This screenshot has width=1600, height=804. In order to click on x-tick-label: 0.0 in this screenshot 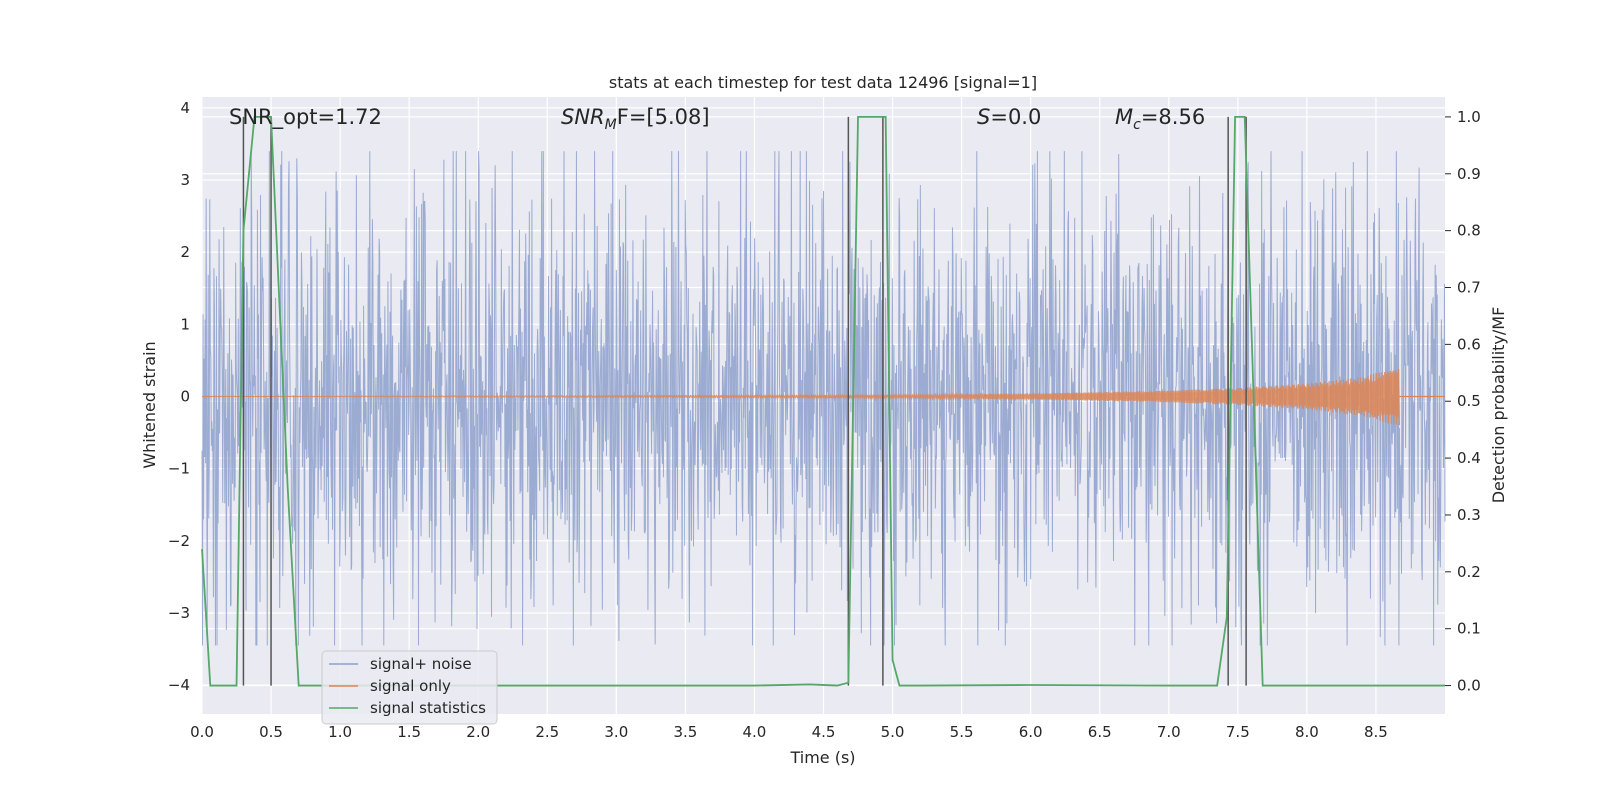, I will do `click(202, 732)`.